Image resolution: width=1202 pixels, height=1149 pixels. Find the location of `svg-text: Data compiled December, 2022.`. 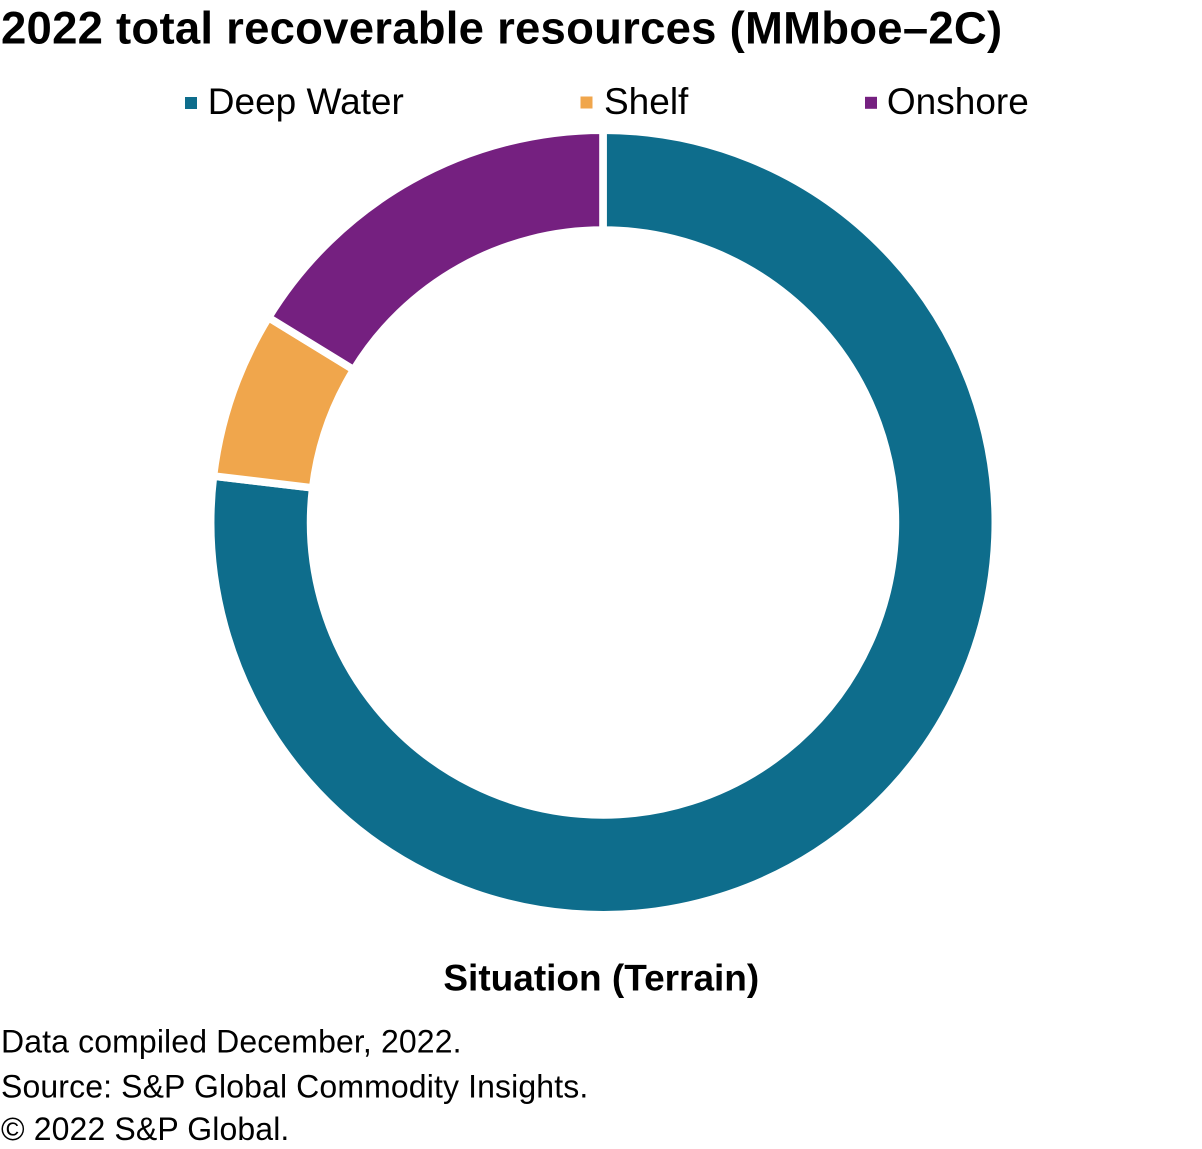

svg-text: Data compiled December, 2022. is located at coordinates (231, 1042).